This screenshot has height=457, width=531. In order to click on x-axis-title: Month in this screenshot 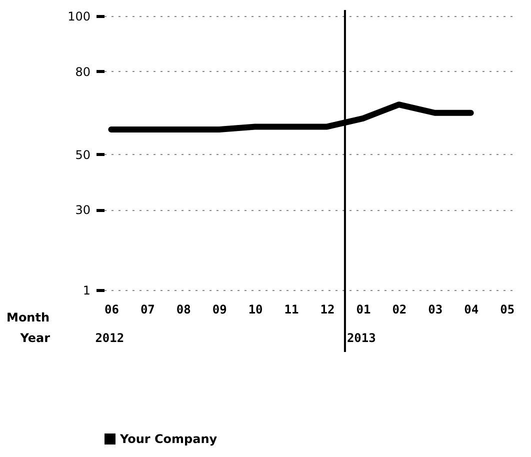, I will do `click(28, 317)`.